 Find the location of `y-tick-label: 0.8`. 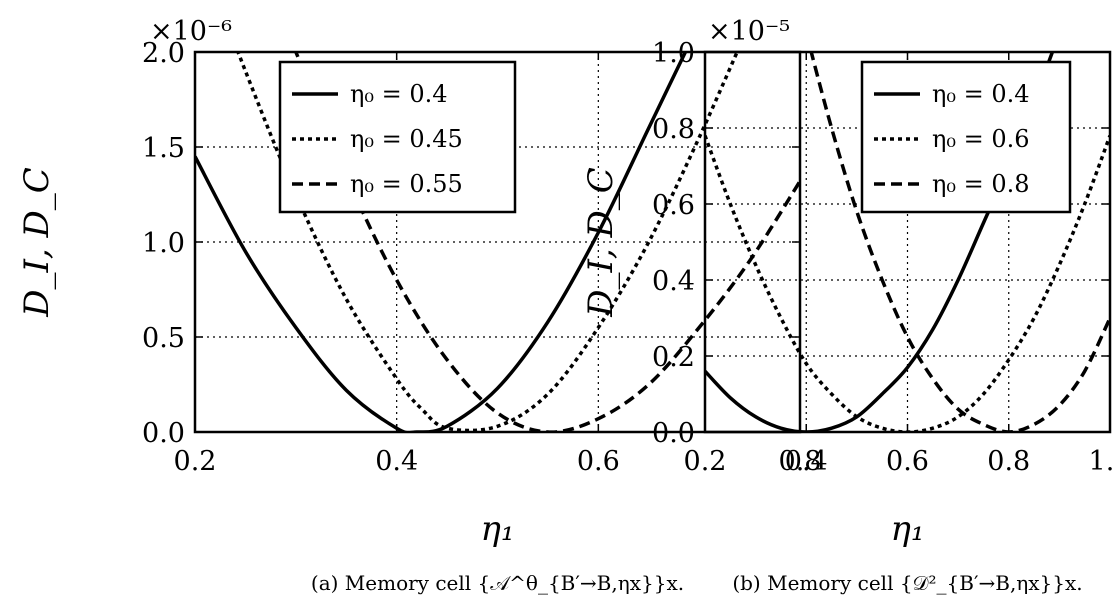

y-tick-label: 0.8 is located at coordinates (673, 129).